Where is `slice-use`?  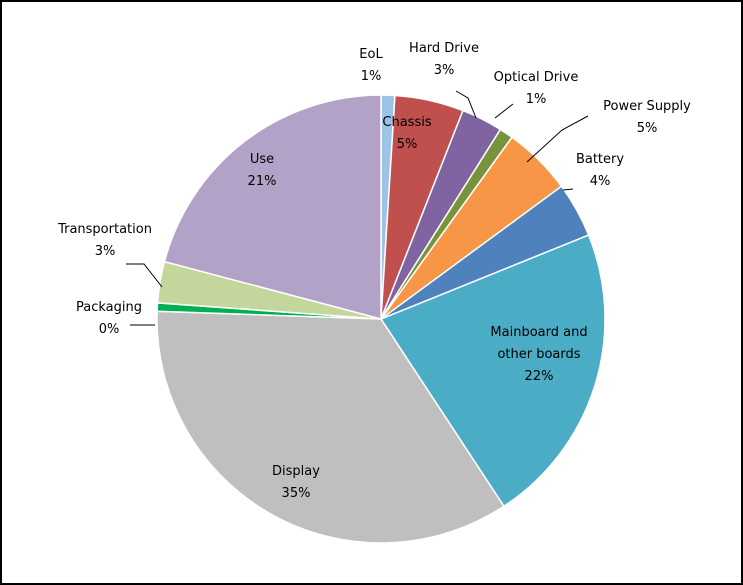
slice-use is located at coordinates (272, 207).